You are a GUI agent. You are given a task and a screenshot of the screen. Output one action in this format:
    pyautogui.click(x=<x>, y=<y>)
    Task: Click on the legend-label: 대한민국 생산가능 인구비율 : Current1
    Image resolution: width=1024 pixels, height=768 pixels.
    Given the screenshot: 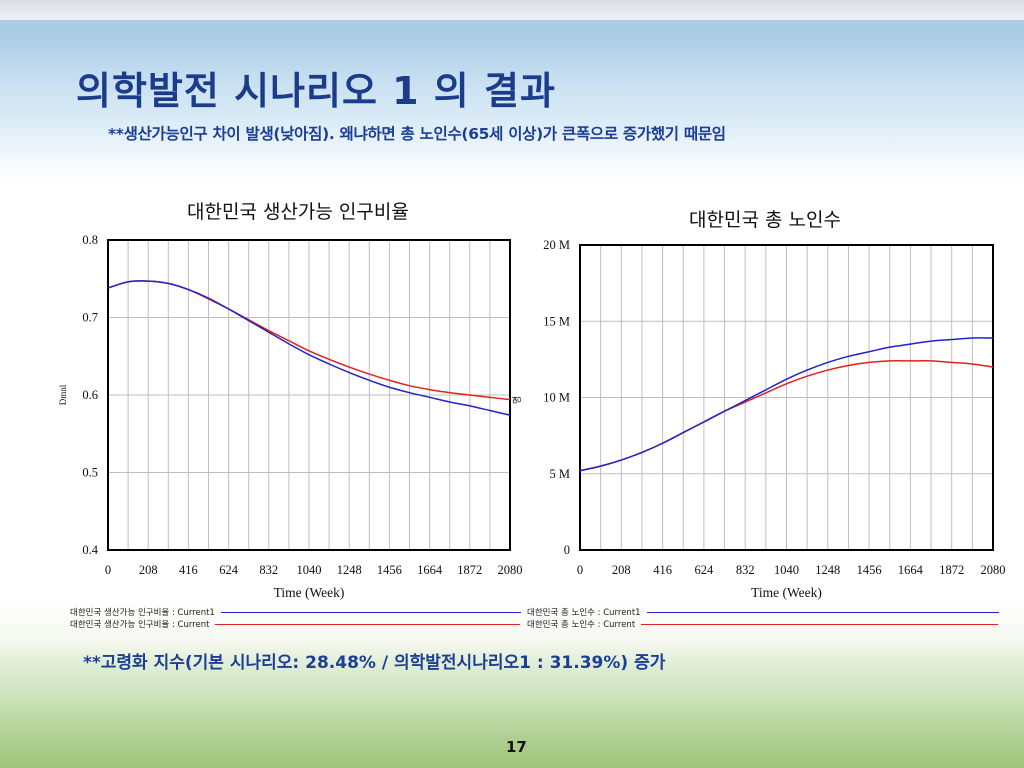 What is the action you would take?
    pyautogui.click(x=142, y=613)
    